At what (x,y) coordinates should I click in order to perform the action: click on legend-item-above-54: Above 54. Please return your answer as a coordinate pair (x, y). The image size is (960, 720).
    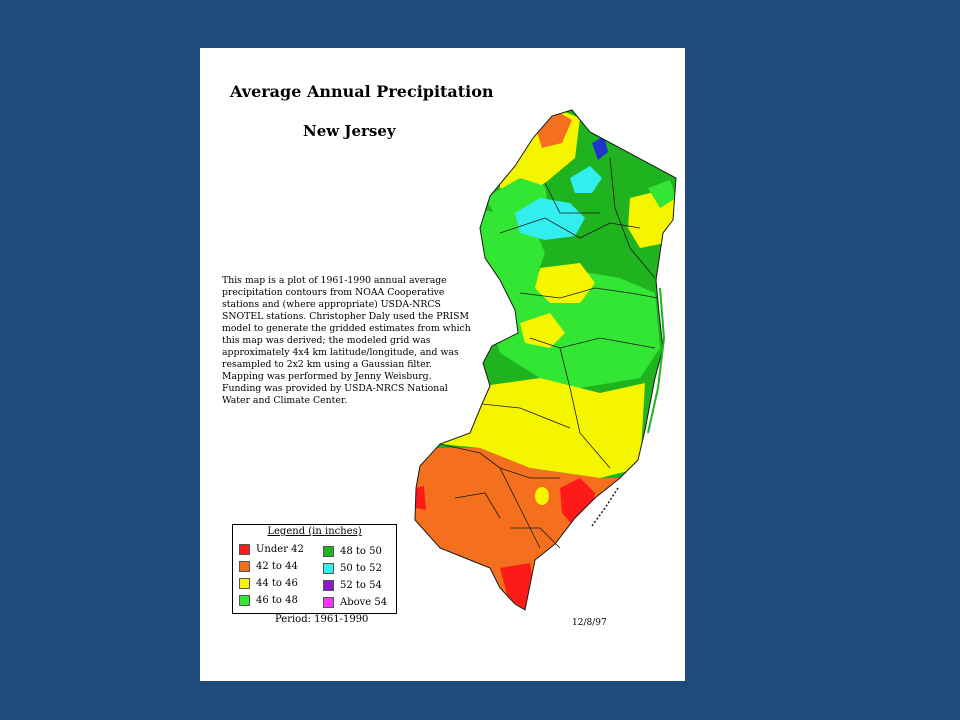
    Looking at the image, I should click on (355, 602).